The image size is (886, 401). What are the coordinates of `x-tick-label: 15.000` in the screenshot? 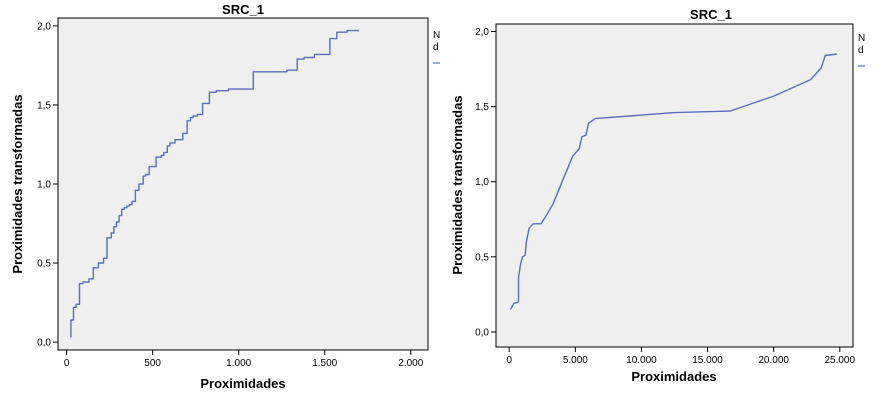 It's located at (707, 360).